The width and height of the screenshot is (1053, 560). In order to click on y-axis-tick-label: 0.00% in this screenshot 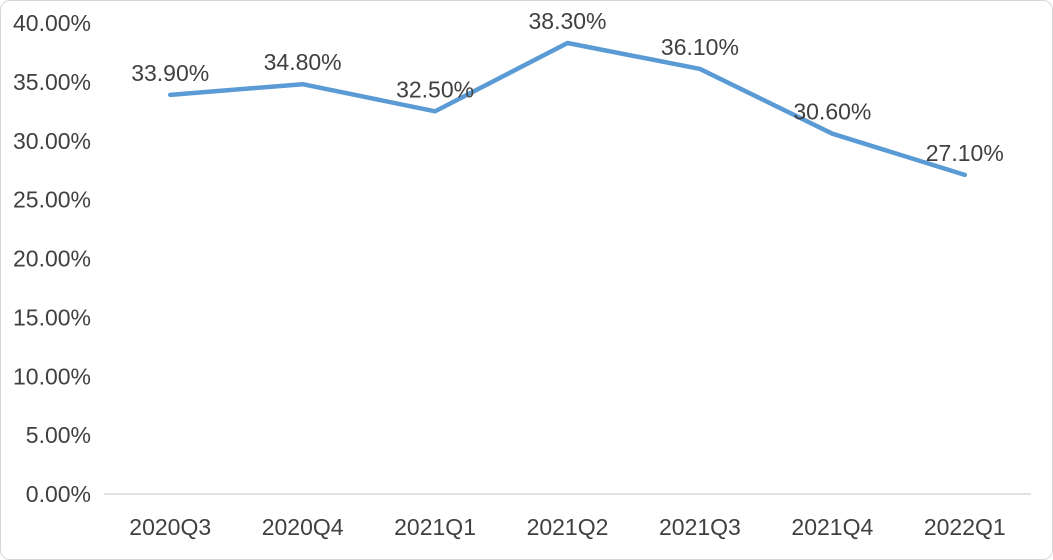, I will do `click(58, 494)`.